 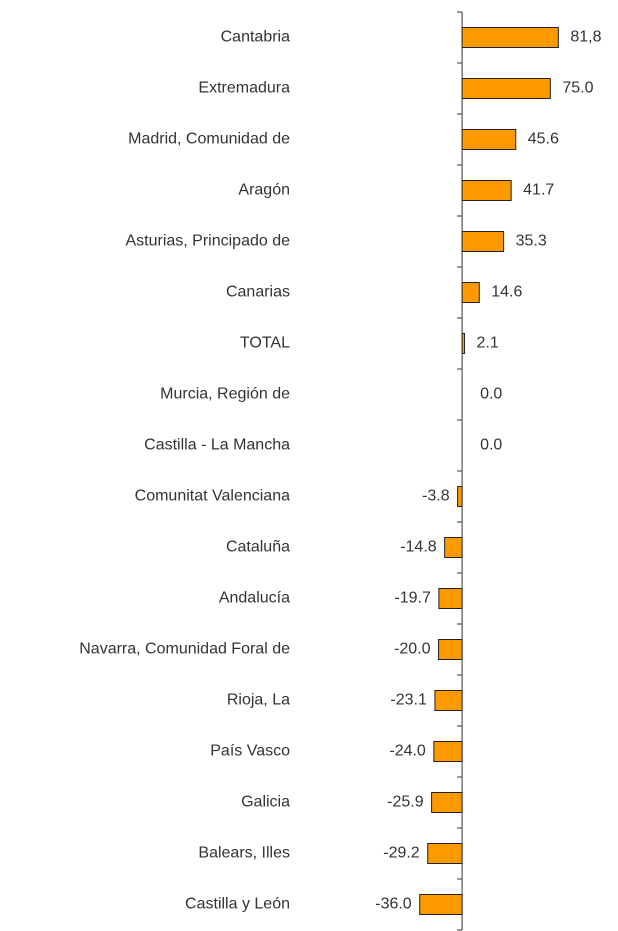 What do you see at coordinates (531, 241) in the screenshot?
I see `value-label: 35.3` at bounding box center [531, 241].